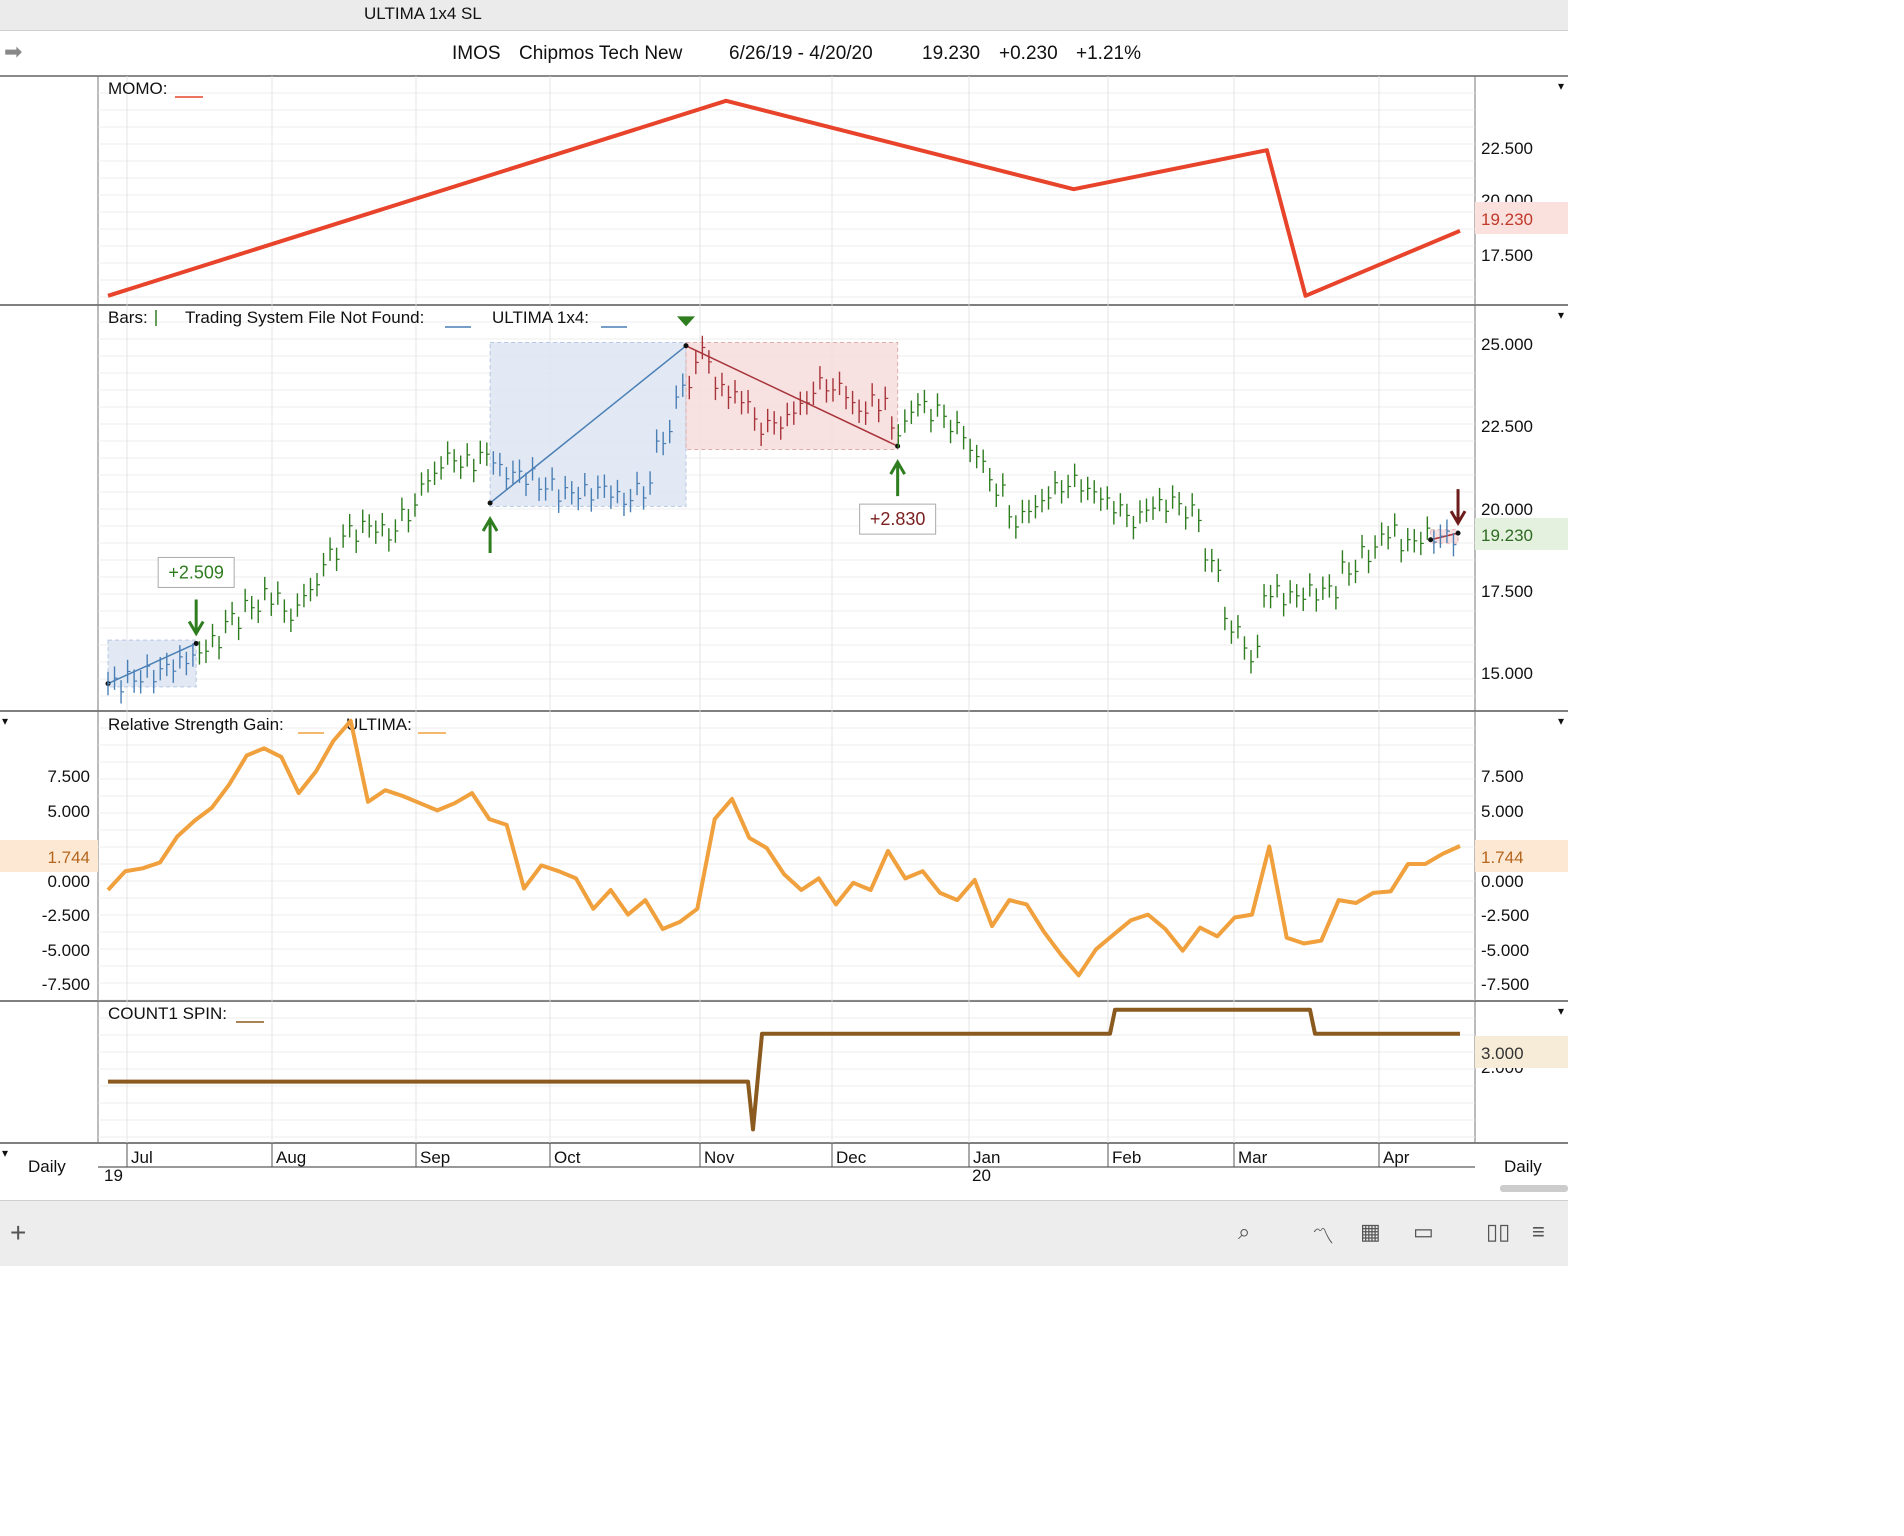  Describe the element at coordinates (1126, 1157) in the screenshot. I see `x-tick-label: Feb` at that location.